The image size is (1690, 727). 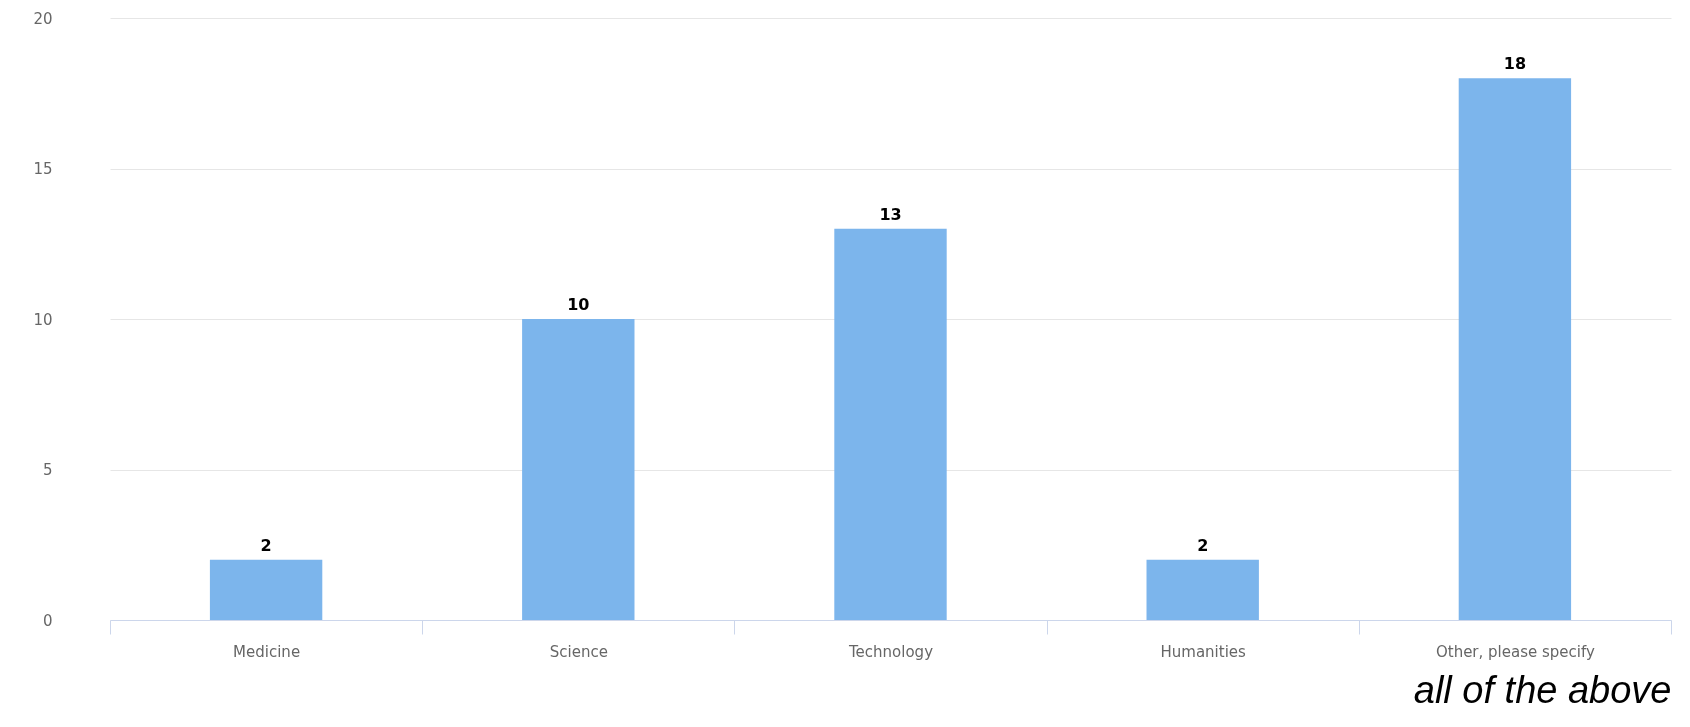 What do you see at coordinates (47, 620) in the screenshot?
I see `y-tick-label: 0` at bounding box center [47, 620].